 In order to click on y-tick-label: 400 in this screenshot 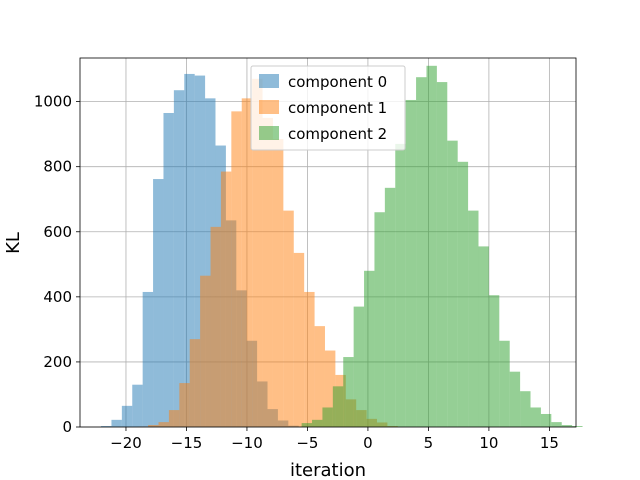, I will do `click(57, 297)`.